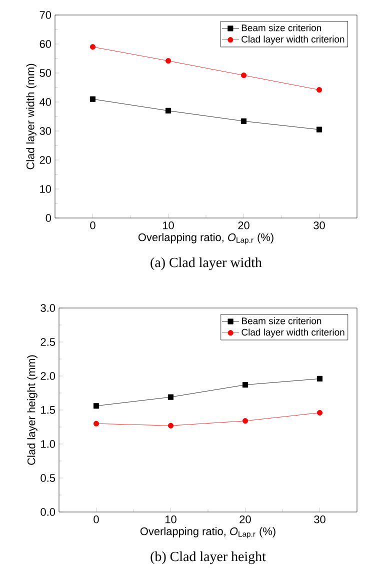 The width and height of the screenshot is (371, 585). What do you see at coordinates (46, 44) in the screenshot?
I see `y-tick-label: 60` at bounding box center [46, 44].